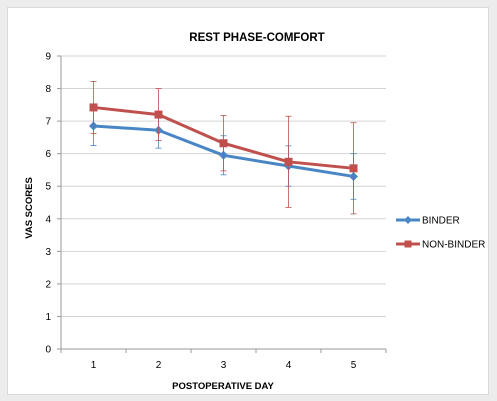 The image size is (497, 401). What do you see at coordinates (48, 89) in the screenshot?
I see `y-tick-label: 8` at bounding box center [48, 89].